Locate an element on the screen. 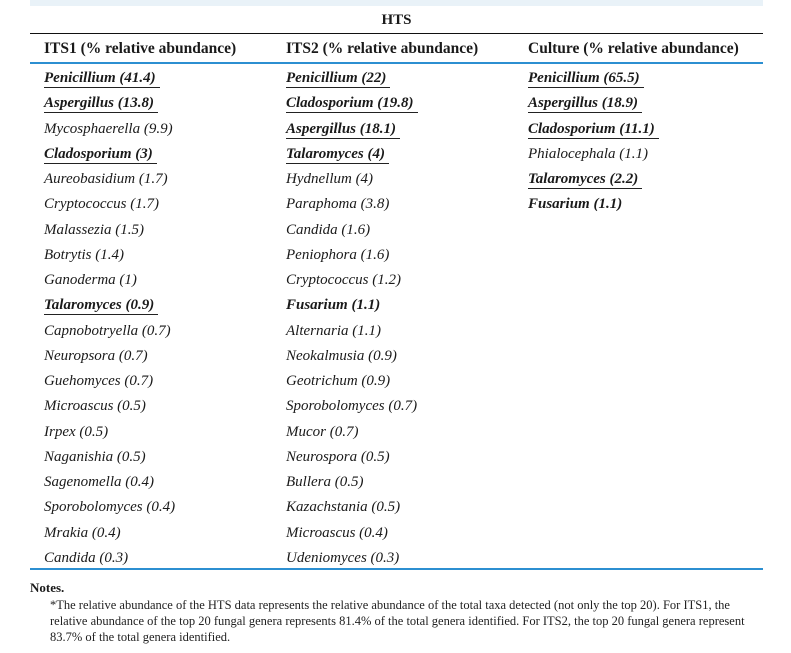 This screenshot has width=791, height=653. genus-label: Botrytis (1.4) is located at coordinates (84, 254).